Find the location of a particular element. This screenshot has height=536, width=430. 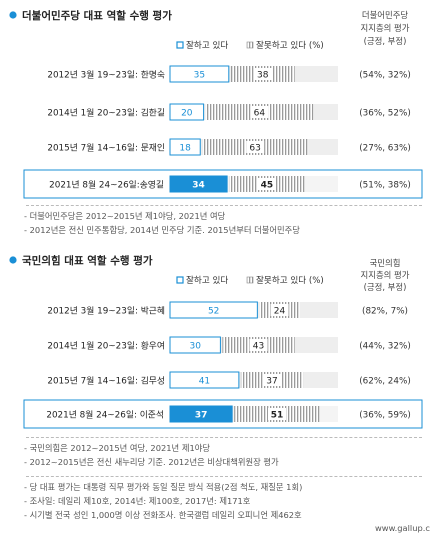

ppp-supporter-eval: (36%, 59%) is located at coordinates (385, 416).